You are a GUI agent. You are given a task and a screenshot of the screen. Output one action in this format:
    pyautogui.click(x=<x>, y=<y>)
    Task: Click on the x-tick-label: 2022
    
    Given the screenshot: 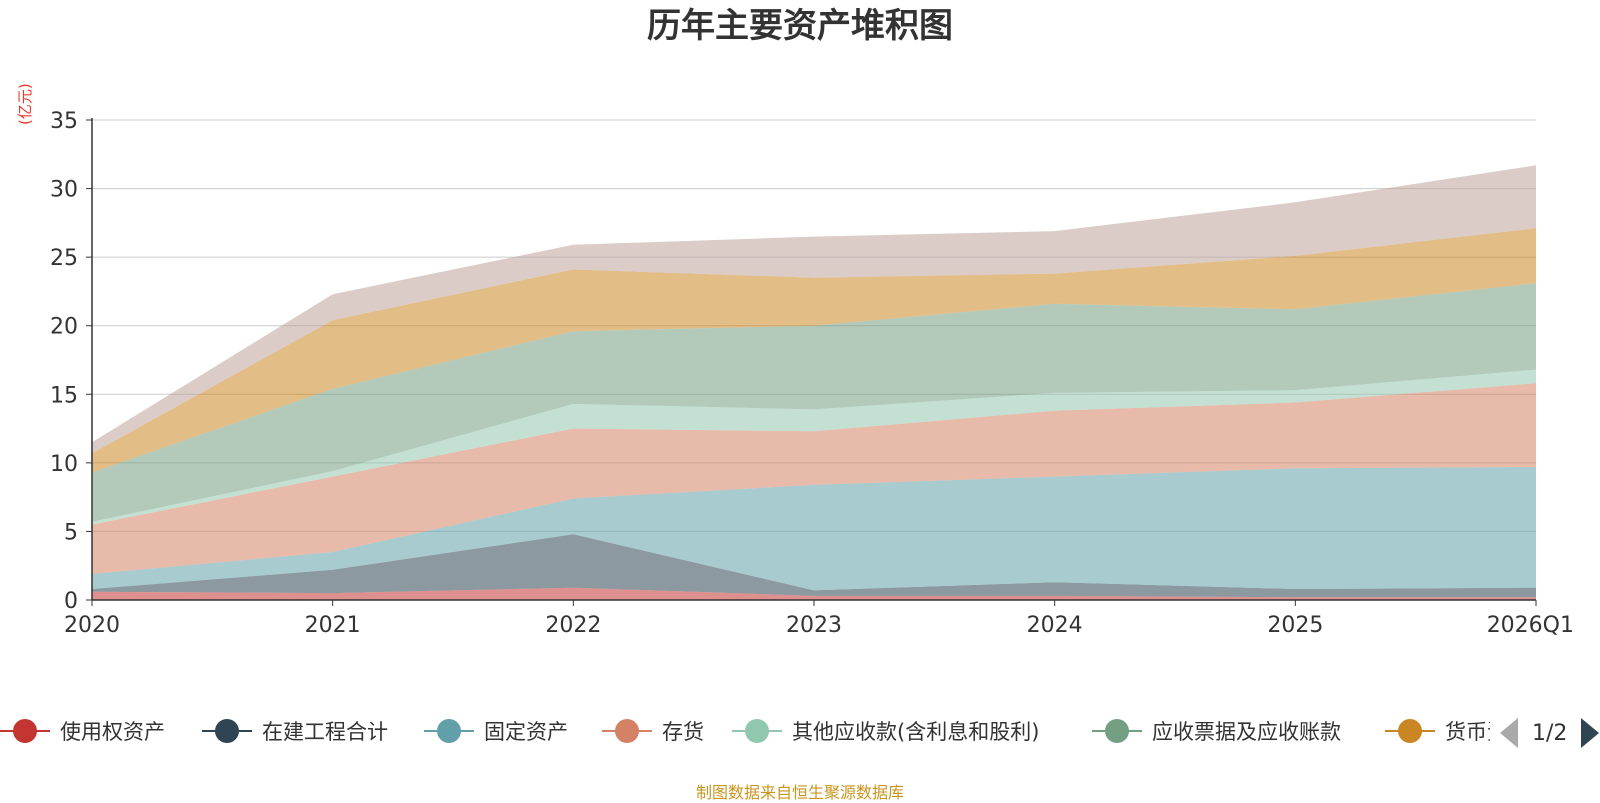 What is the action you would take?
    pyautogui.click(x=573, y=625)
    